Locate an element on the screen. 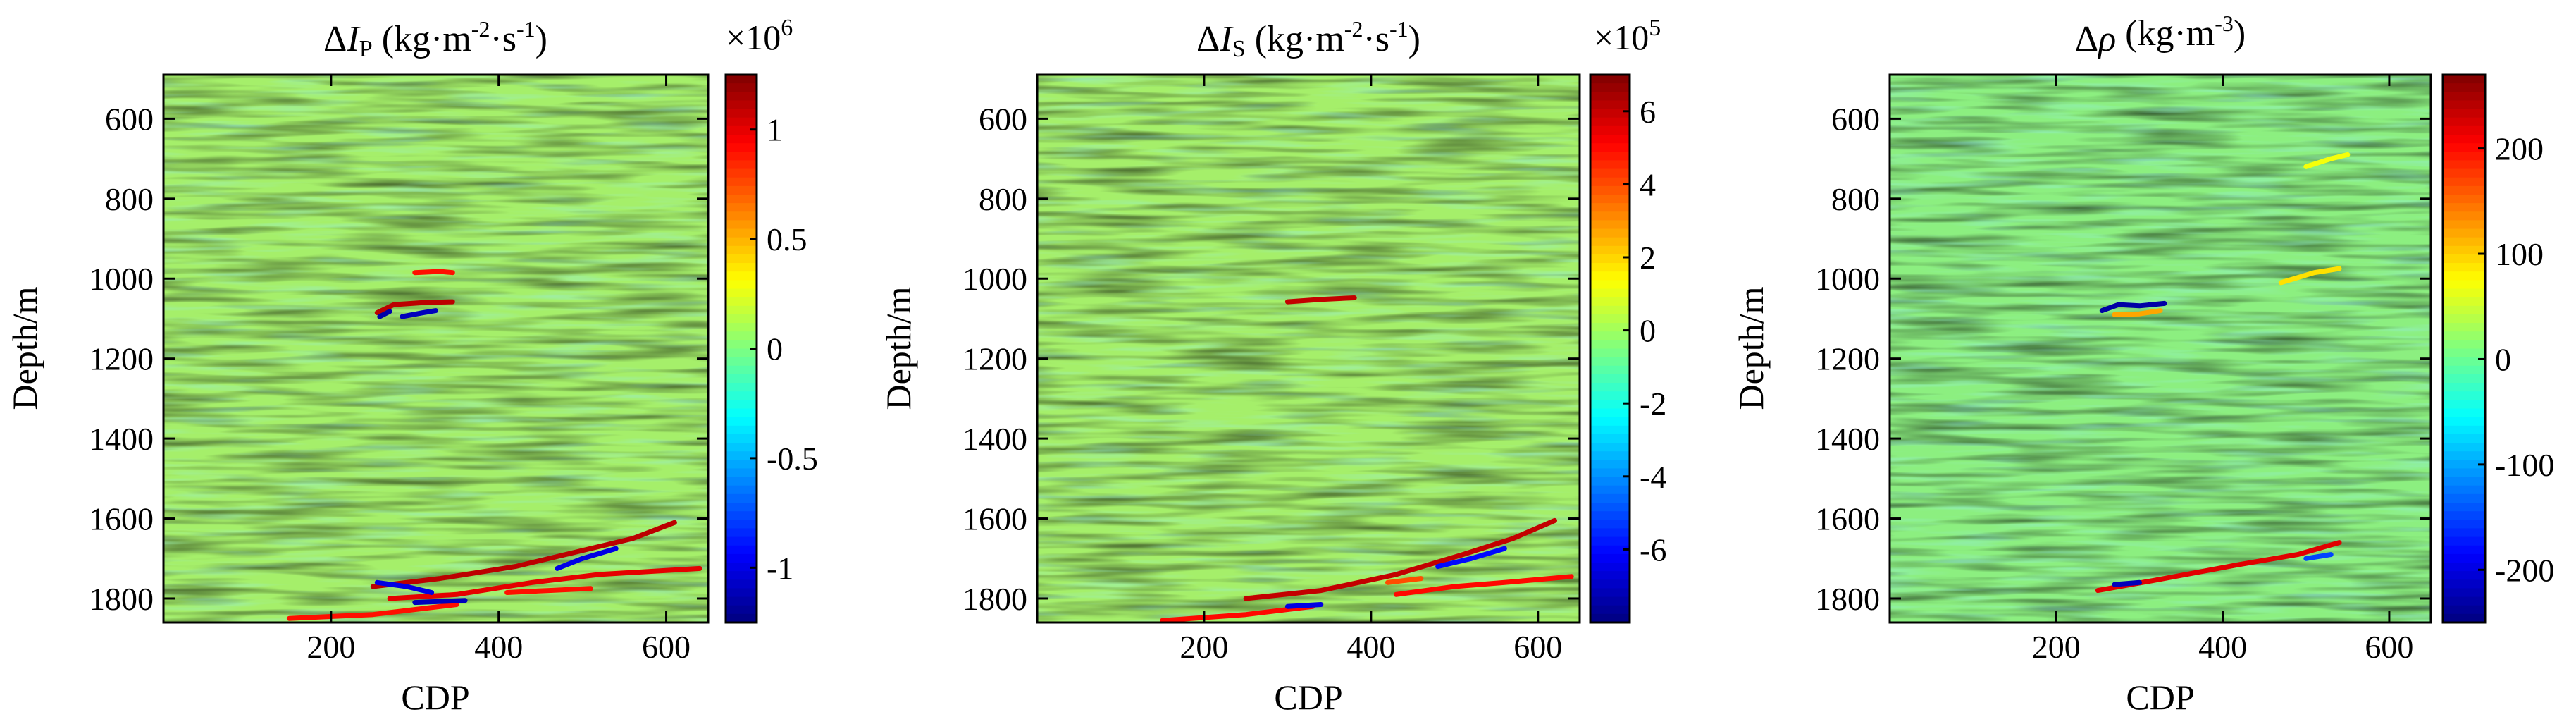 This screenshot has height=724, width=2576. title-sup2-2: -1 is located at coordinates (1398, 29).